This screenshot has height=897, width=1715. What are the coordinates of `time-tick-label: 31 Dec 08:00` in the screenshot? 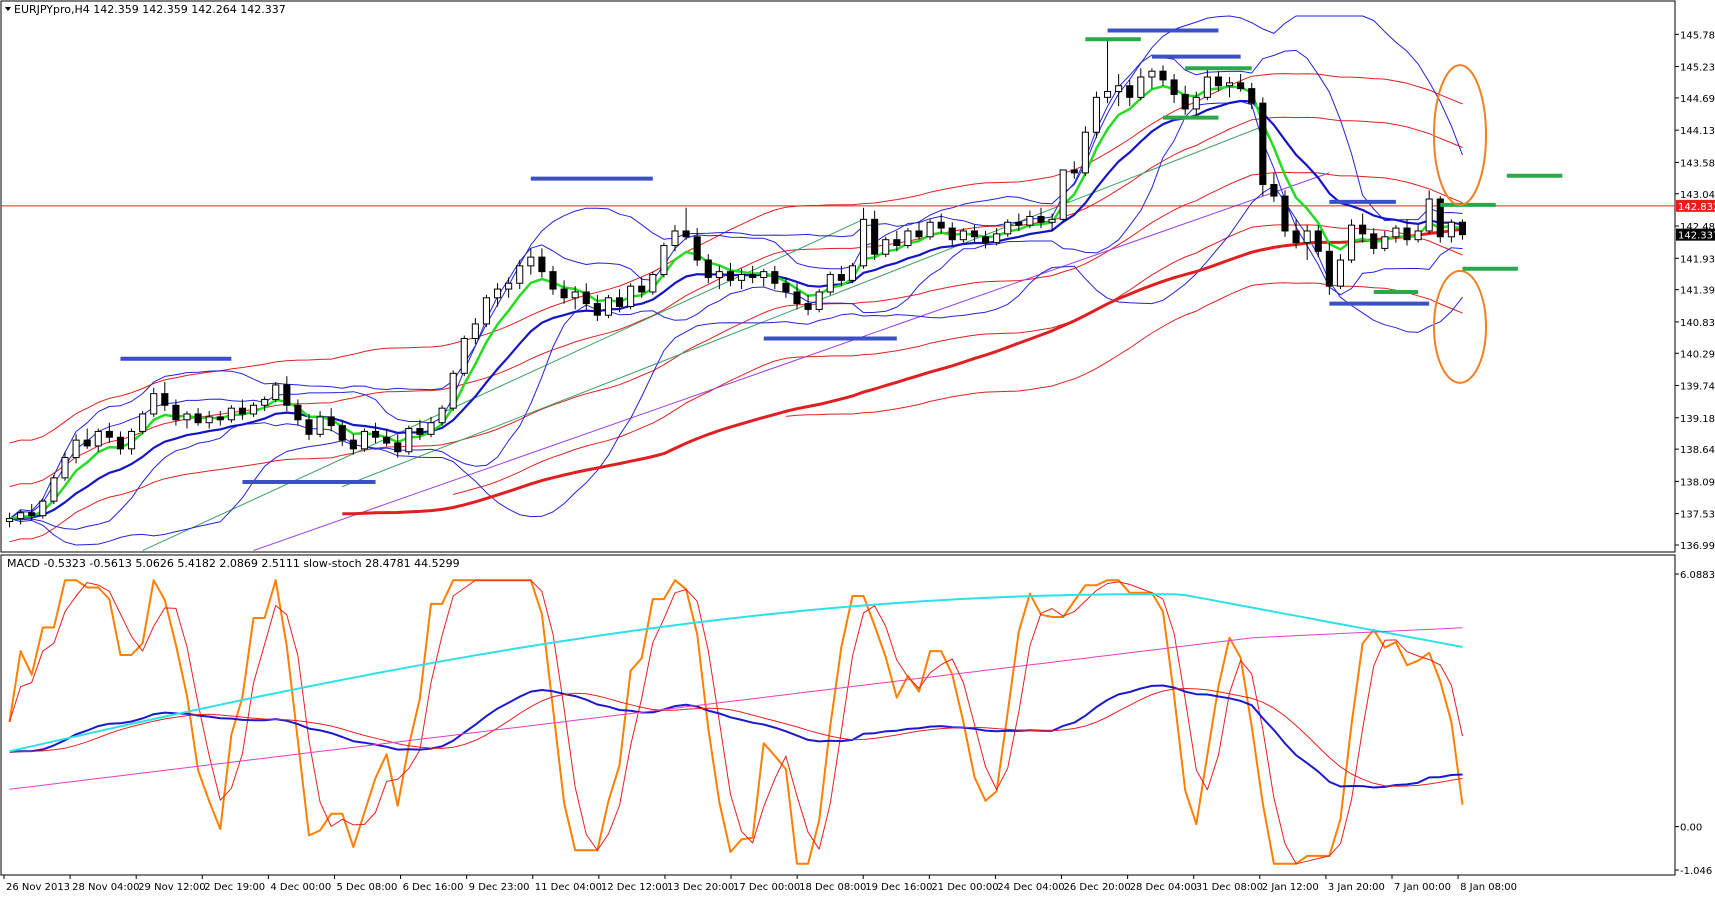 It's located at (1229, 887).